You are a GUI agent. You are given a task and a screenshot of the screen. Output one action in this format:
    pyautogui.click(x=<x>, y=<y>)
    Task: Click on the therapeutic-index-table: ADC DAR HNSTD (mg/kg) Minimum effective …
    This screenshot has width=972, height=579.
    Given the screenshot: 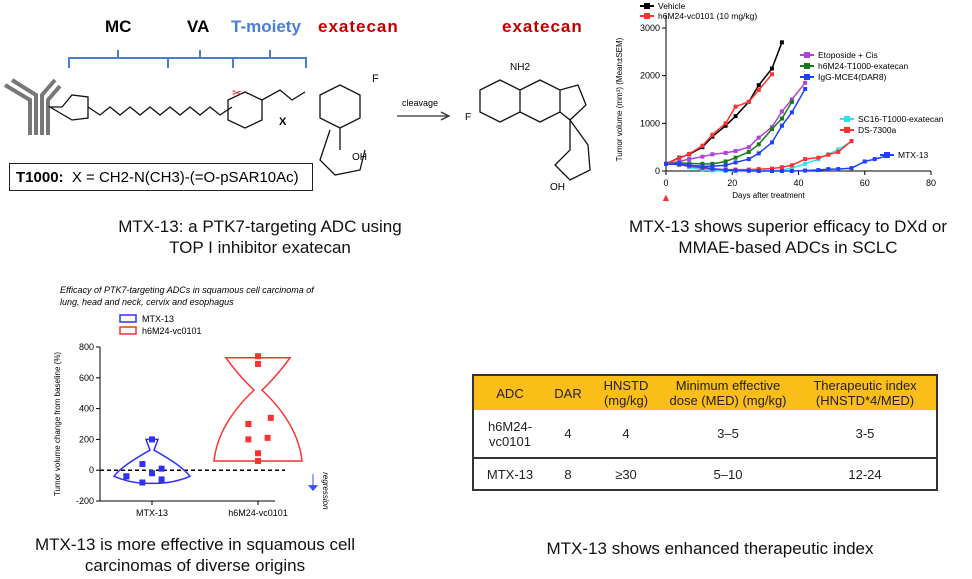 What is the action you would take?
    pyautogui.click(x=705, y=432)
    